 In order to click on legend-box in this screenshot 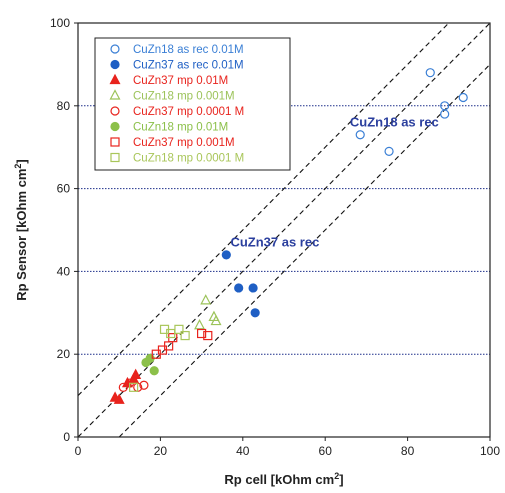, I will do `click(192, 104)`.